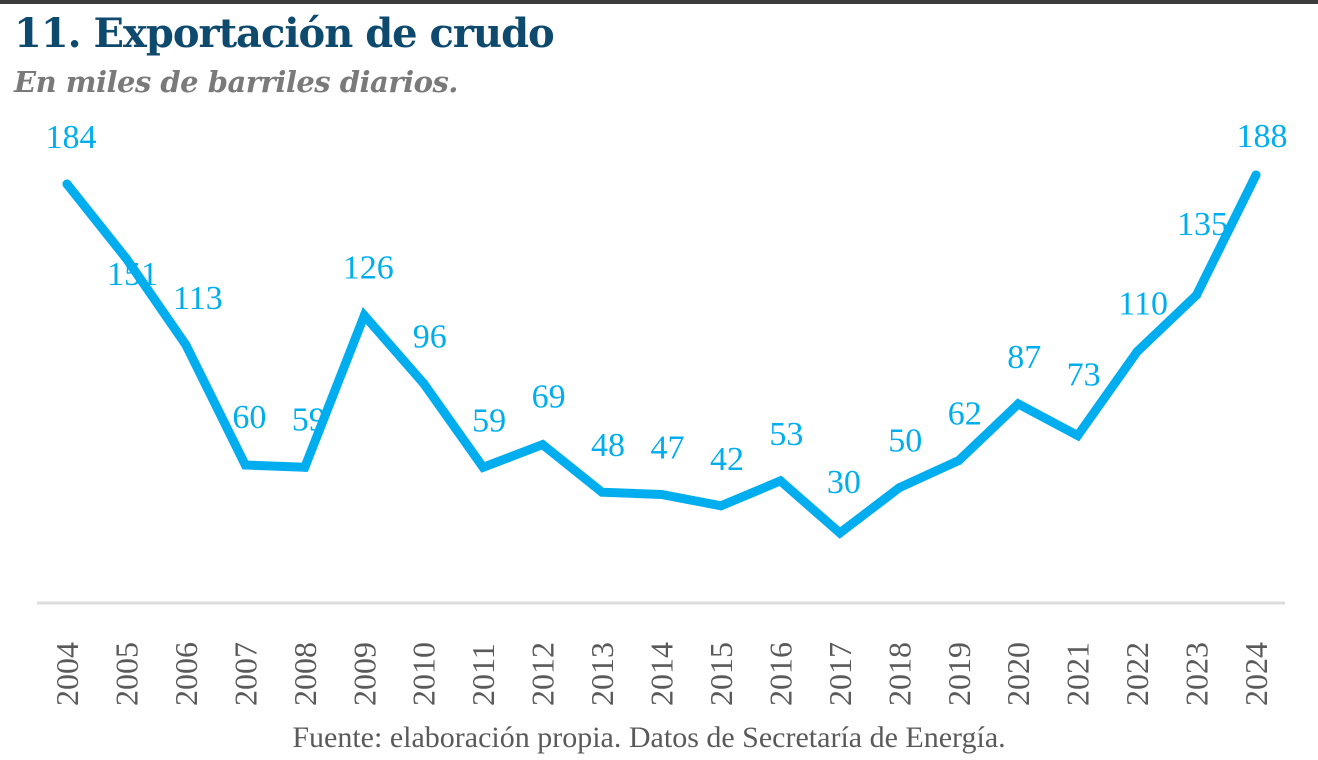  Describe the element at coordinates (959, 674) in the screenshot. I see `x-tick-label-2019: 2019` at that location.